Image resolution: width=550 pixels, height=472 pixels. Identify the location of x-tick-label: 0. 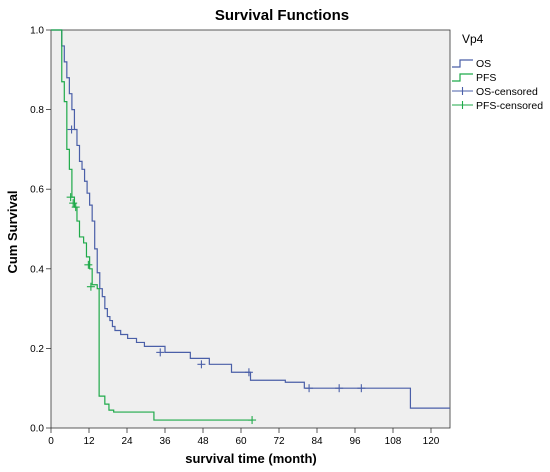
(51, 441).